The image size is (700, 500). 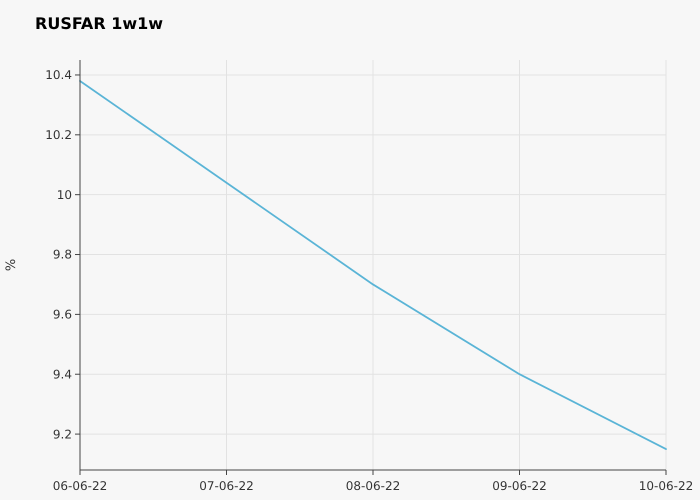 I want to click on y-tick-label: 9.2, so click(x=62, y=434).